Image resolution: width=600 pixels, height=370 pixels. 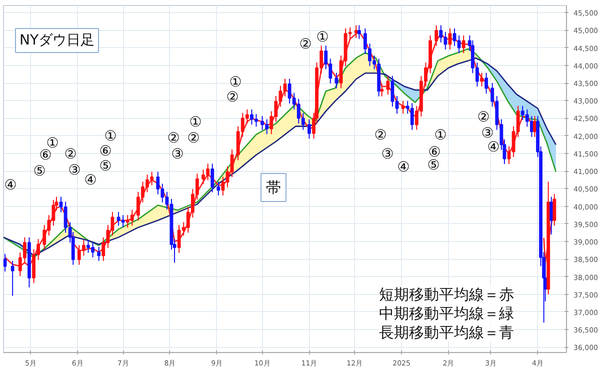 What do you see at coordinates (57, 40) in the screenshot?
I see `text: NYダウ日足` at bounding box center [57, 40].